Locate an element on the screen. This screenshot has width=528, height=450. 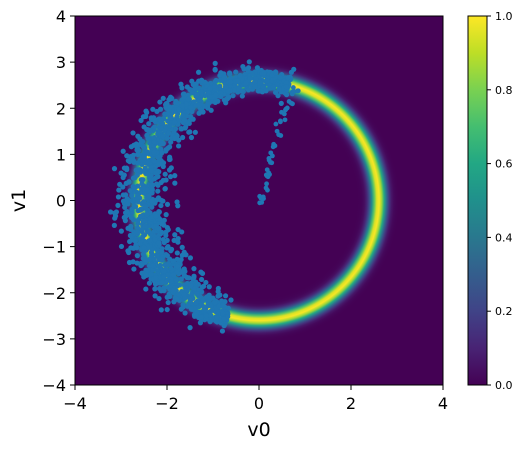
y-tick-label: 4 is located at coordinates (61, 16).